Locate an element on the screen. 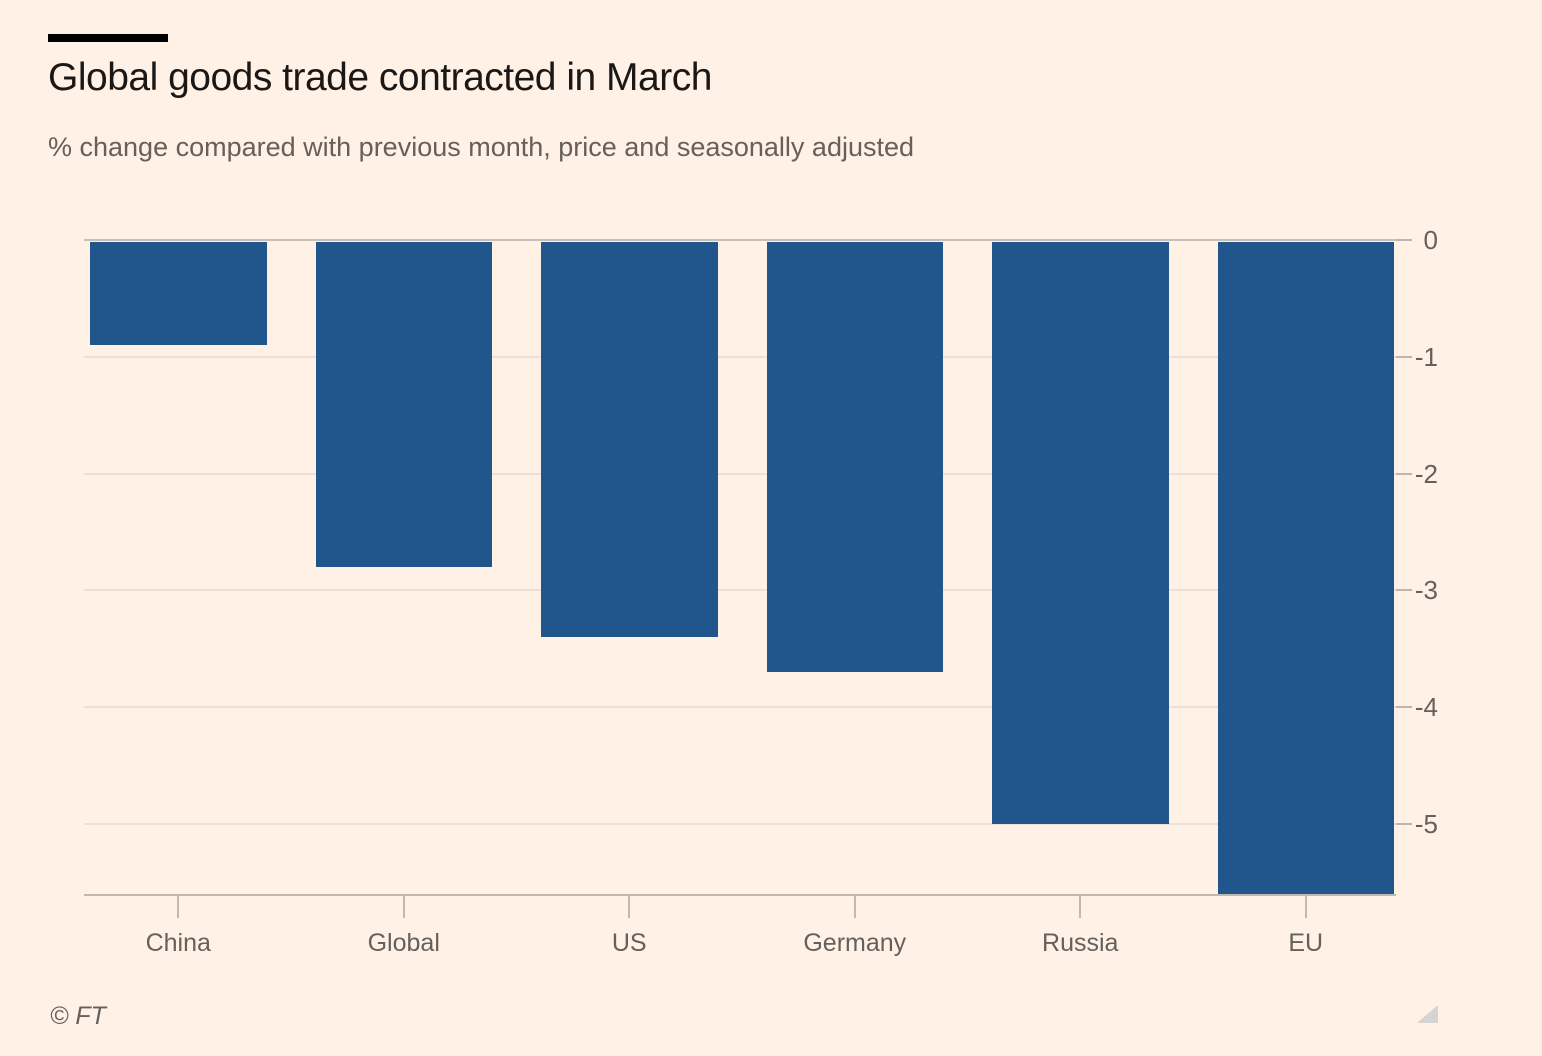  y-tick-label--4: -4 is located at coordinates (1426, 707).